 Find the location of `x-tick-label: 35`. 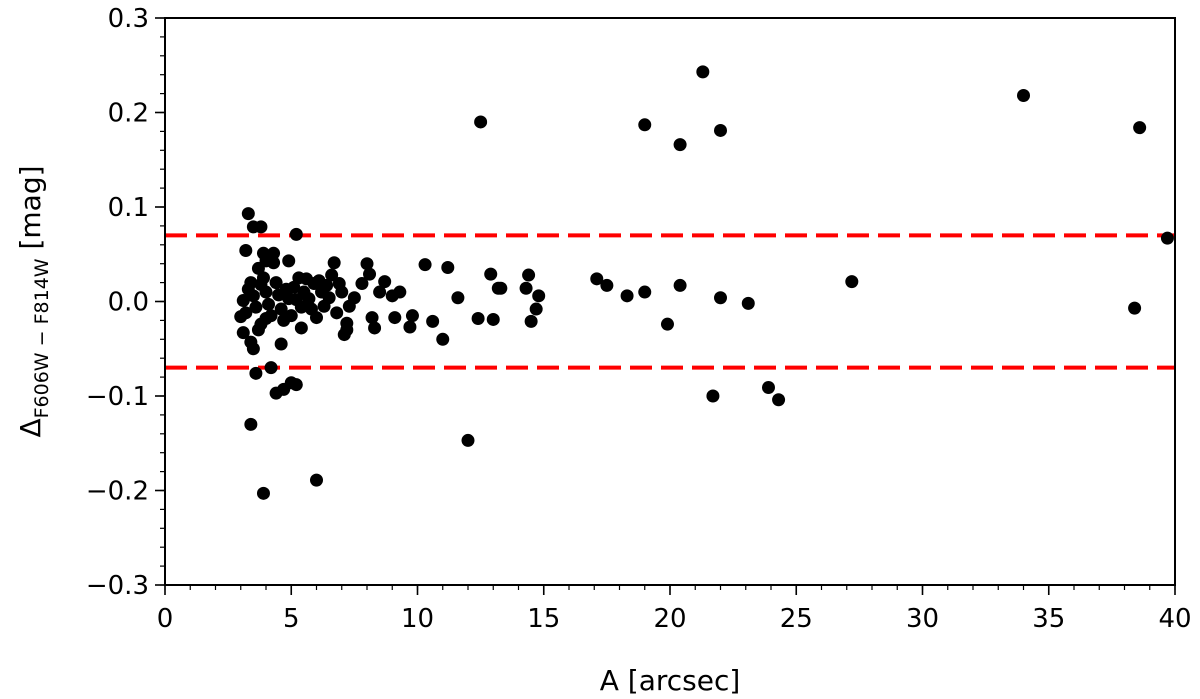

x-tick-label: 35 is located at coordinates (1048, 619).